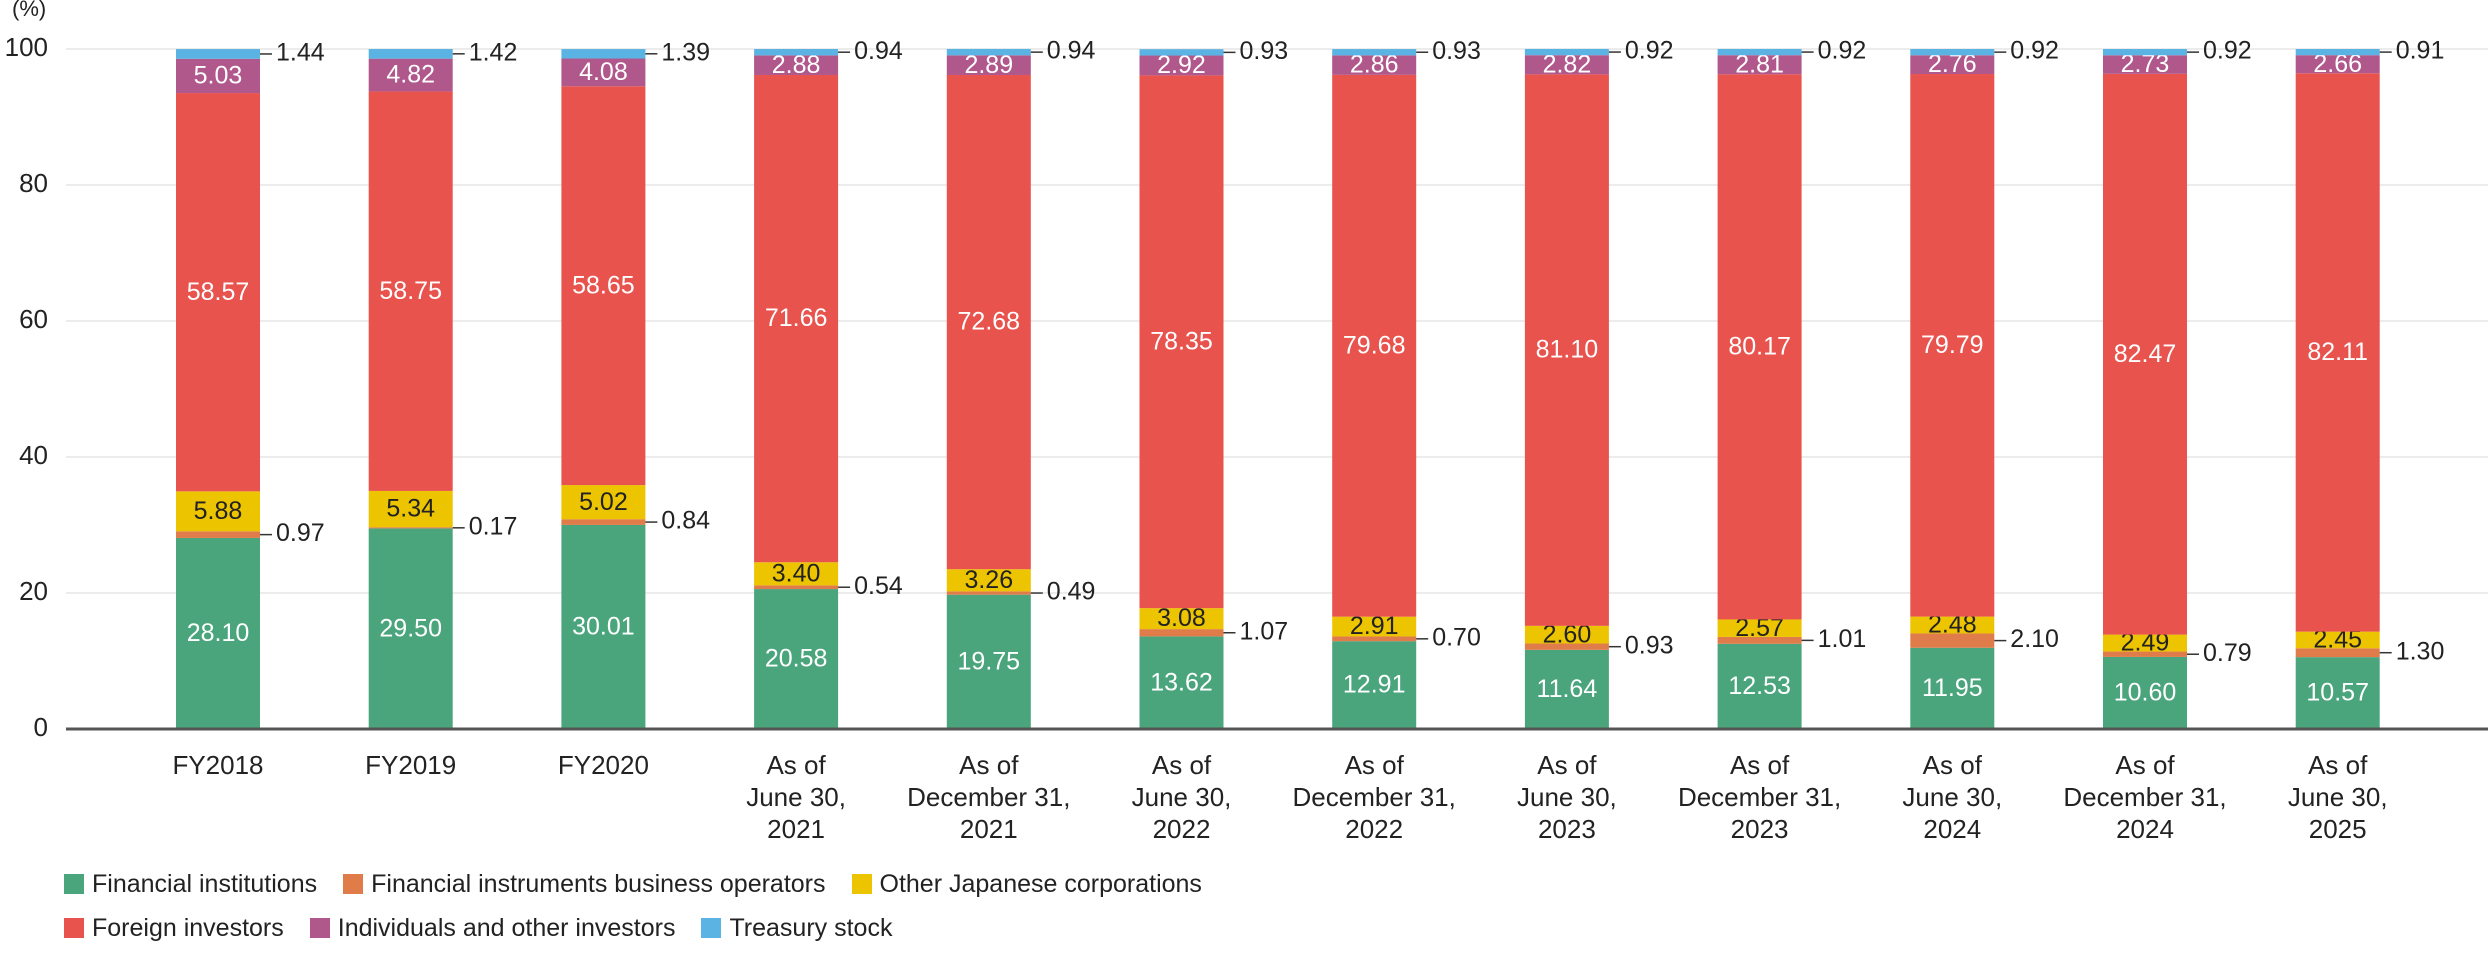  Describe the element at coordinates (2227, 653) in the screenshot. I see `data-label: 0.79` at that location.